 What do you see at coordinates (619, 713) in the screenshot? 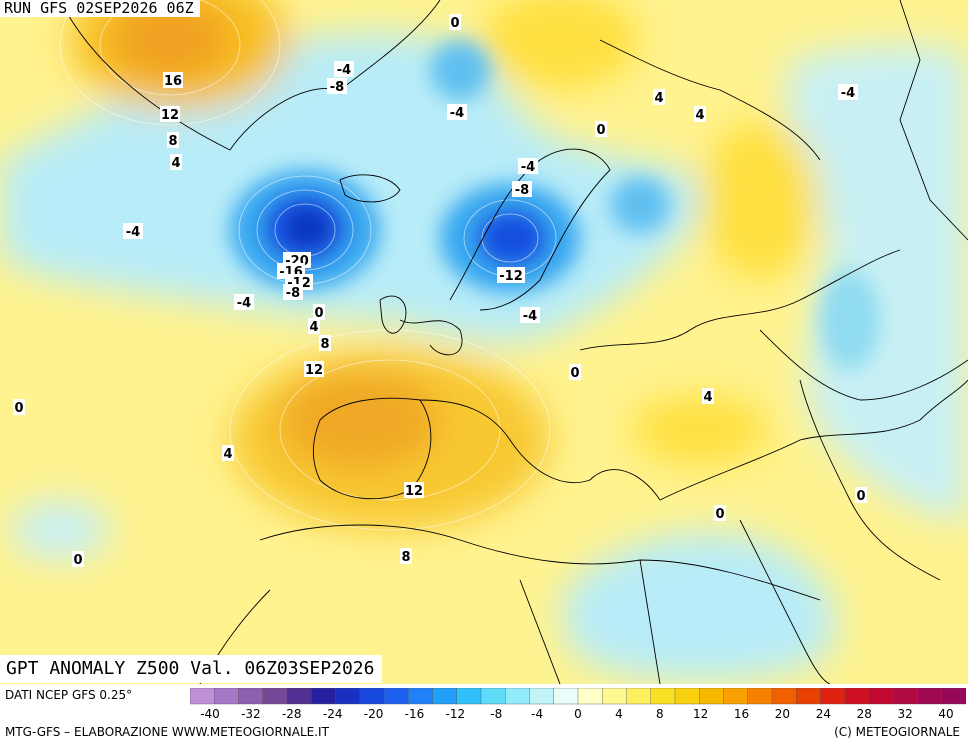
I see `color-scale-tick: 4` at bounding box center [619, 713].